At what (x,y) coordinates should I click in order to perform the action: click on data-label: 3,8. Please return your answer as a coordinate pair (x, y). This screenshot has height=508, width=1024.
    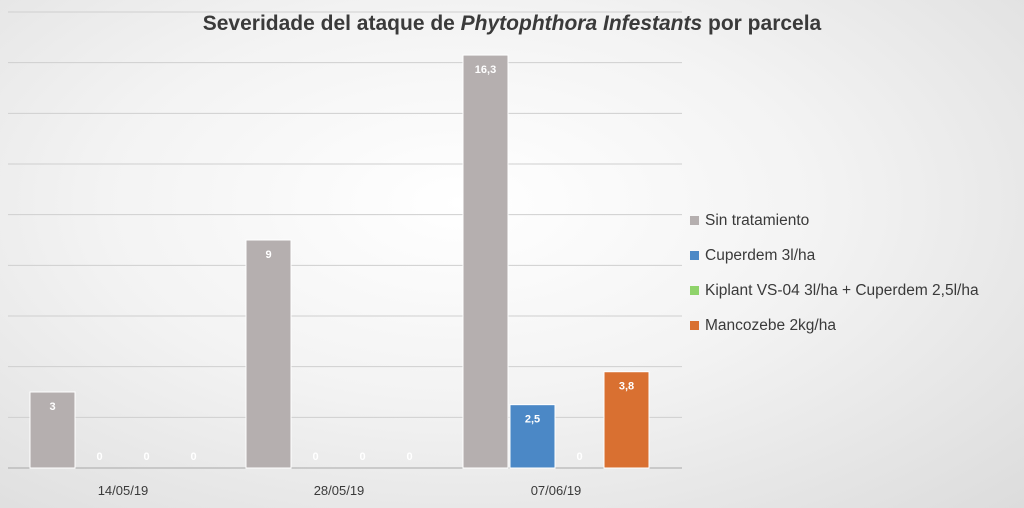
    Looking at the image, I should click on (626, 387).